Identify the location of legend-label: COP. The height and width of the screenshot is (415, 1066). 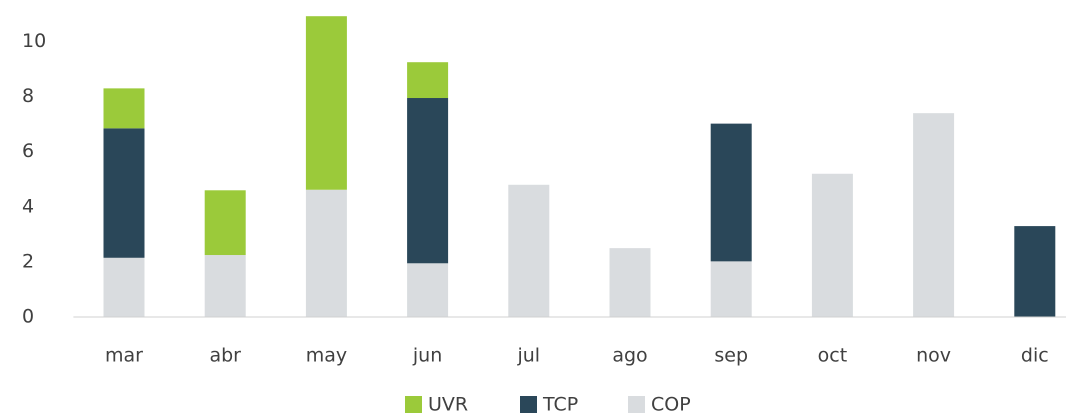
(671, 404).